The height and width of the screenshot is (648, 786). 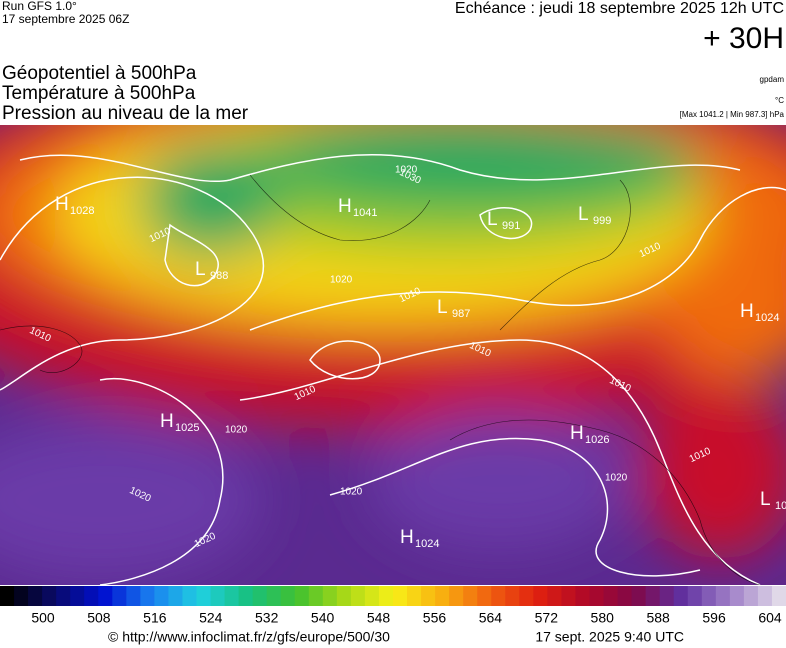 What do you see at coordinates (99, 93) in the screenshot?
I see `title: Température à 500hPa` at bounding box center [99, 93].